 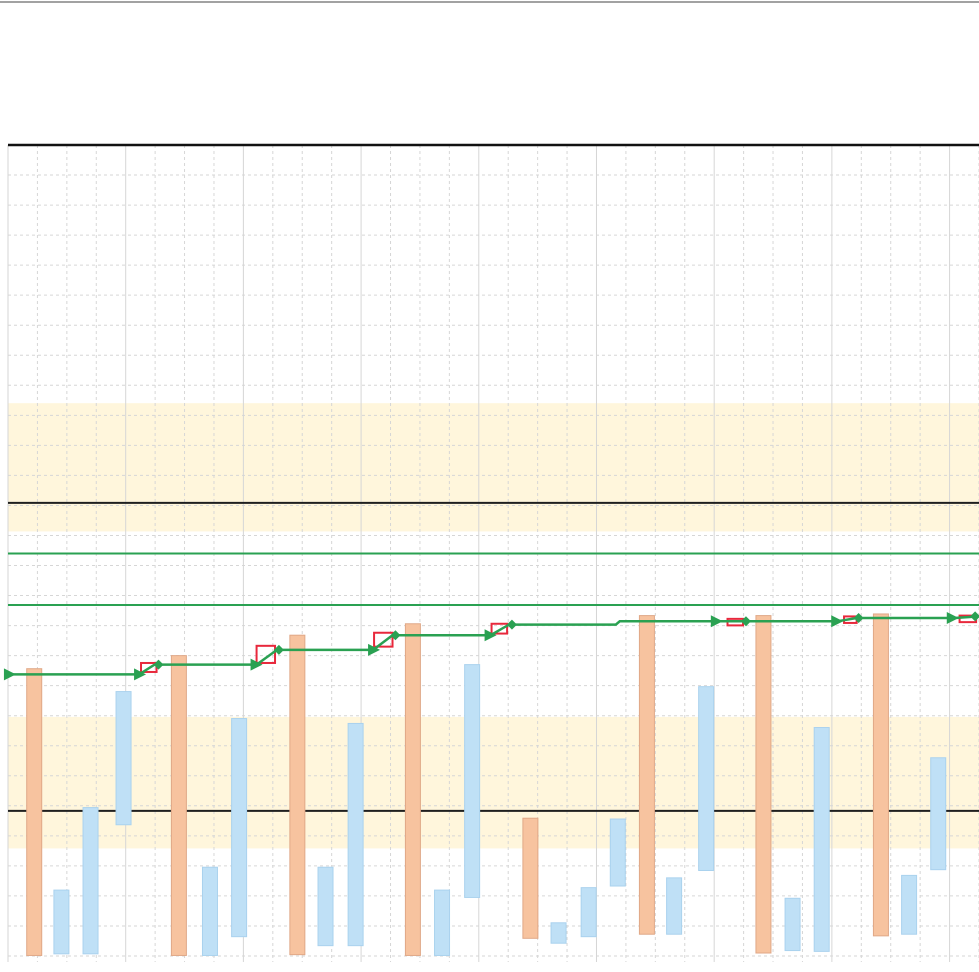 What do you see at coordinates (491, 646) in the screenshot?
I see `markers` at bounding box center [491, 646].